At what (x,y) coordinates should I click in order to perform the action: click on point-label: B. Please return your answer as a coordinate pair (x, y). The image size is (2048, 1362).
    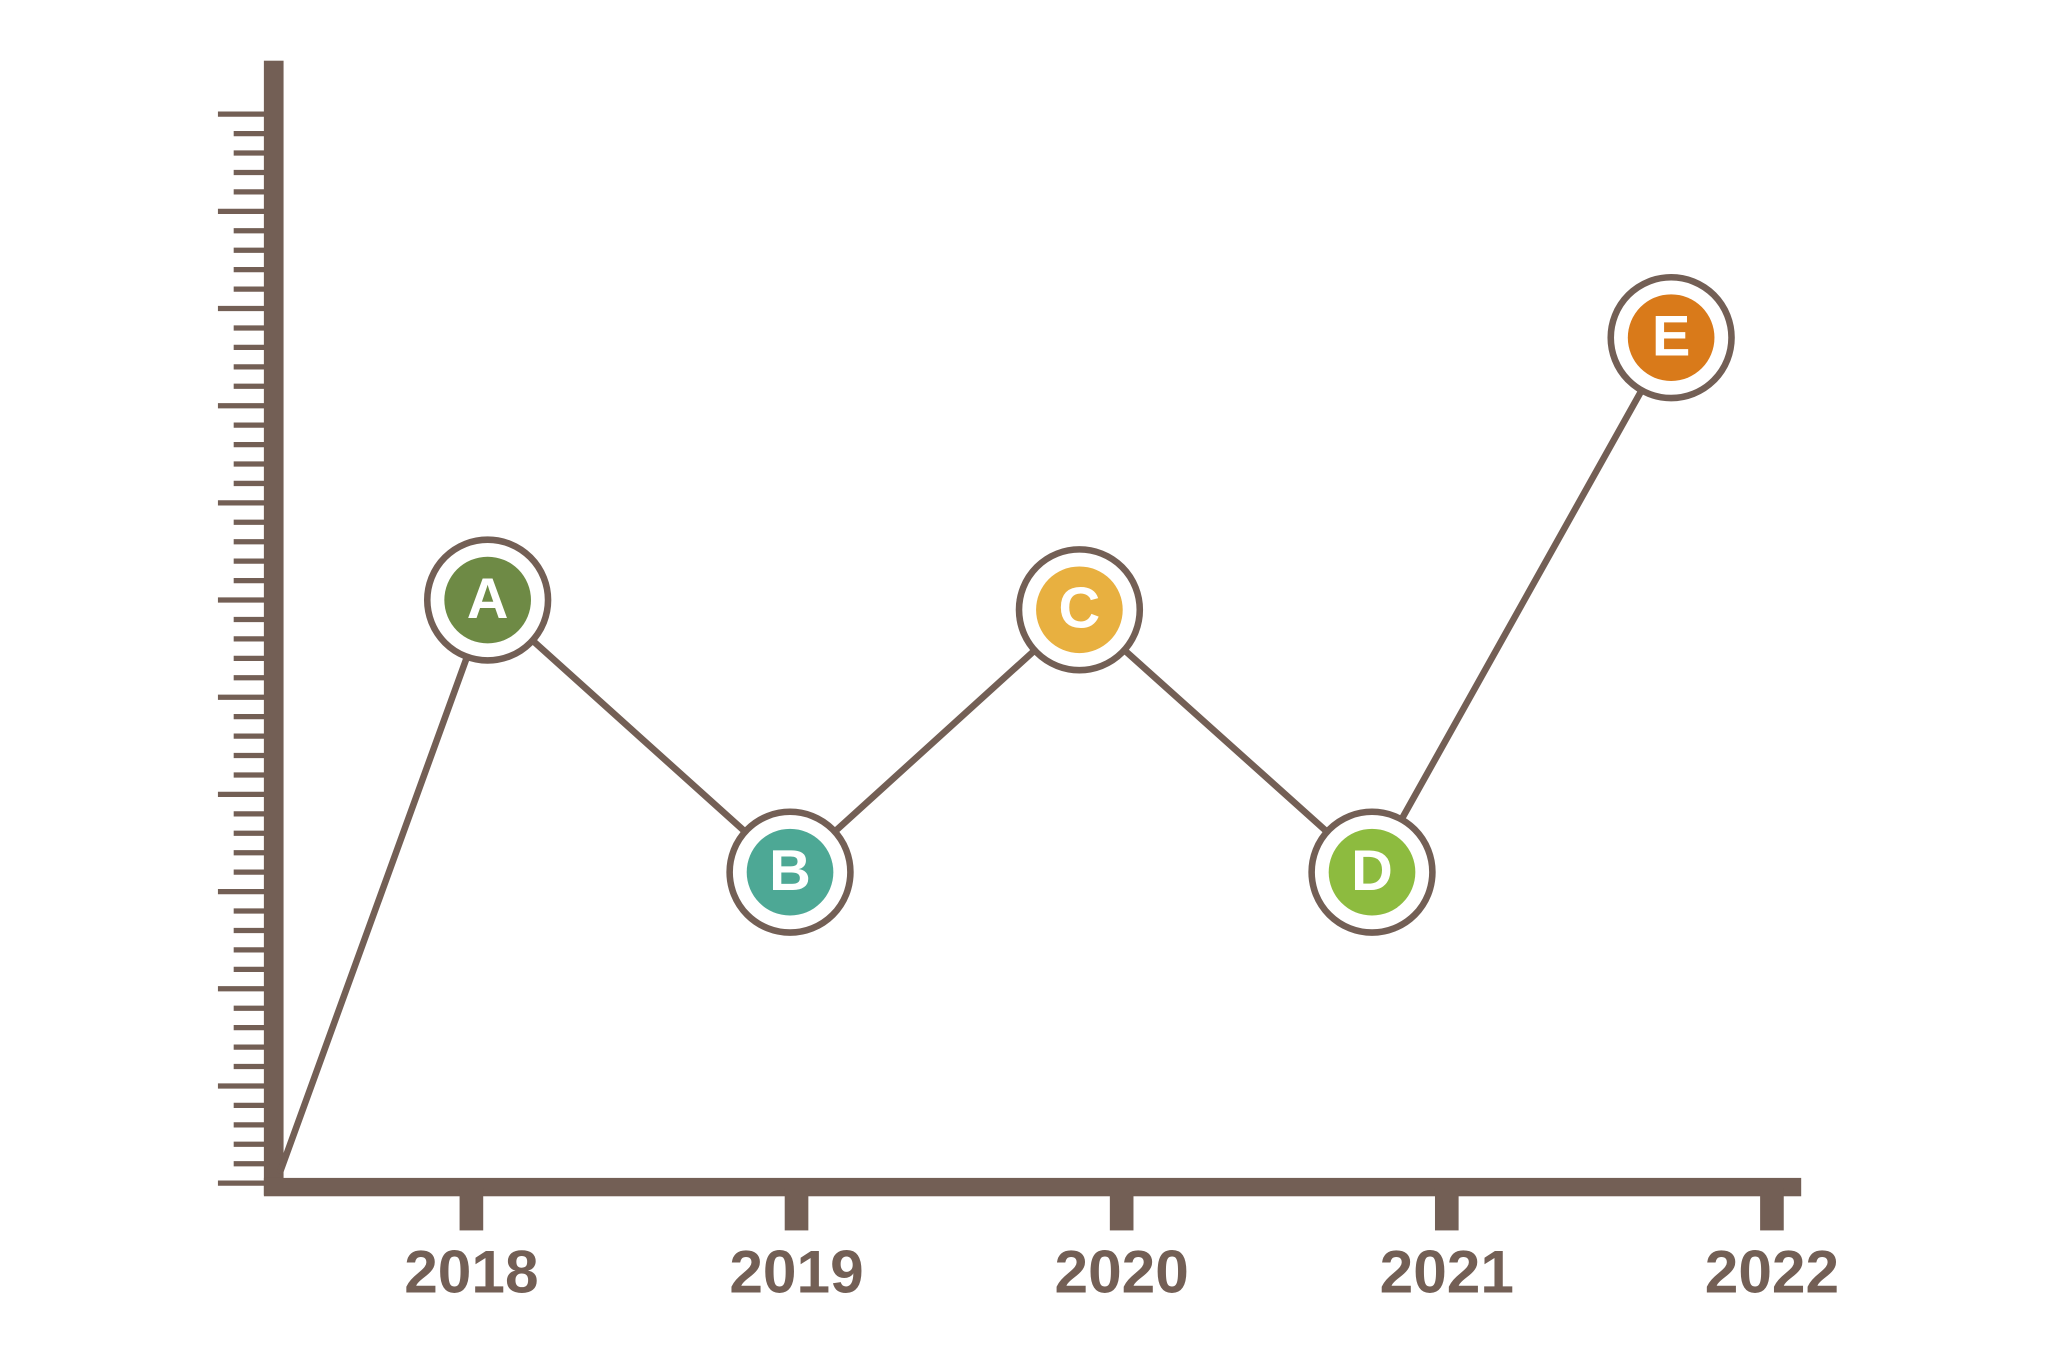
    Looking at the image, I should click on (790, 871).